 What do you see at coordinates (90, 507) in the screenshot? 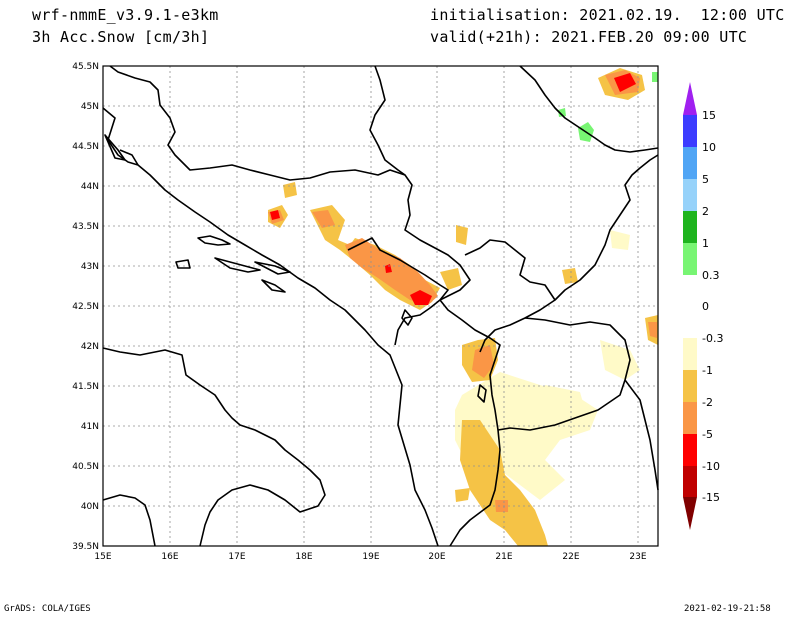
I see `lat-label: 40N` at bounding box center [90, 507].